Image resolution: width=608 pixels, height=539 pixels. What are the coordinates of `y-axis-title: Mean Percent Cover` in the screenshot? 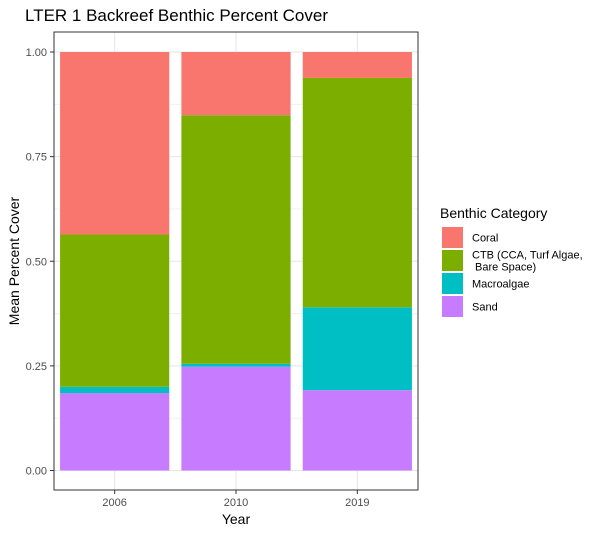 It's located at (14, 260).